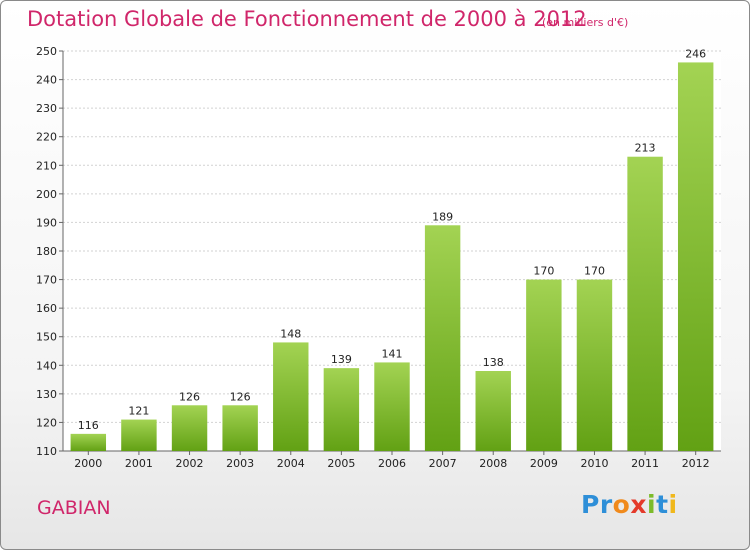  What do you see at coordinates (46, 280) in the screenshot?
I see `y-tick-label: 170` at bounding box center [46, 280].